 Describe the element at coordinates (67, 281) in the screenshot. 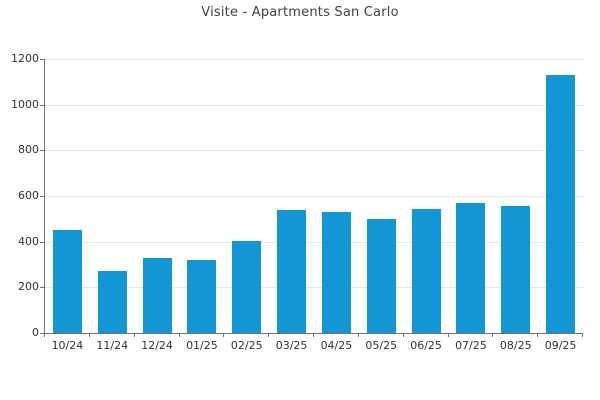

I see `bar-10/24` at that location.